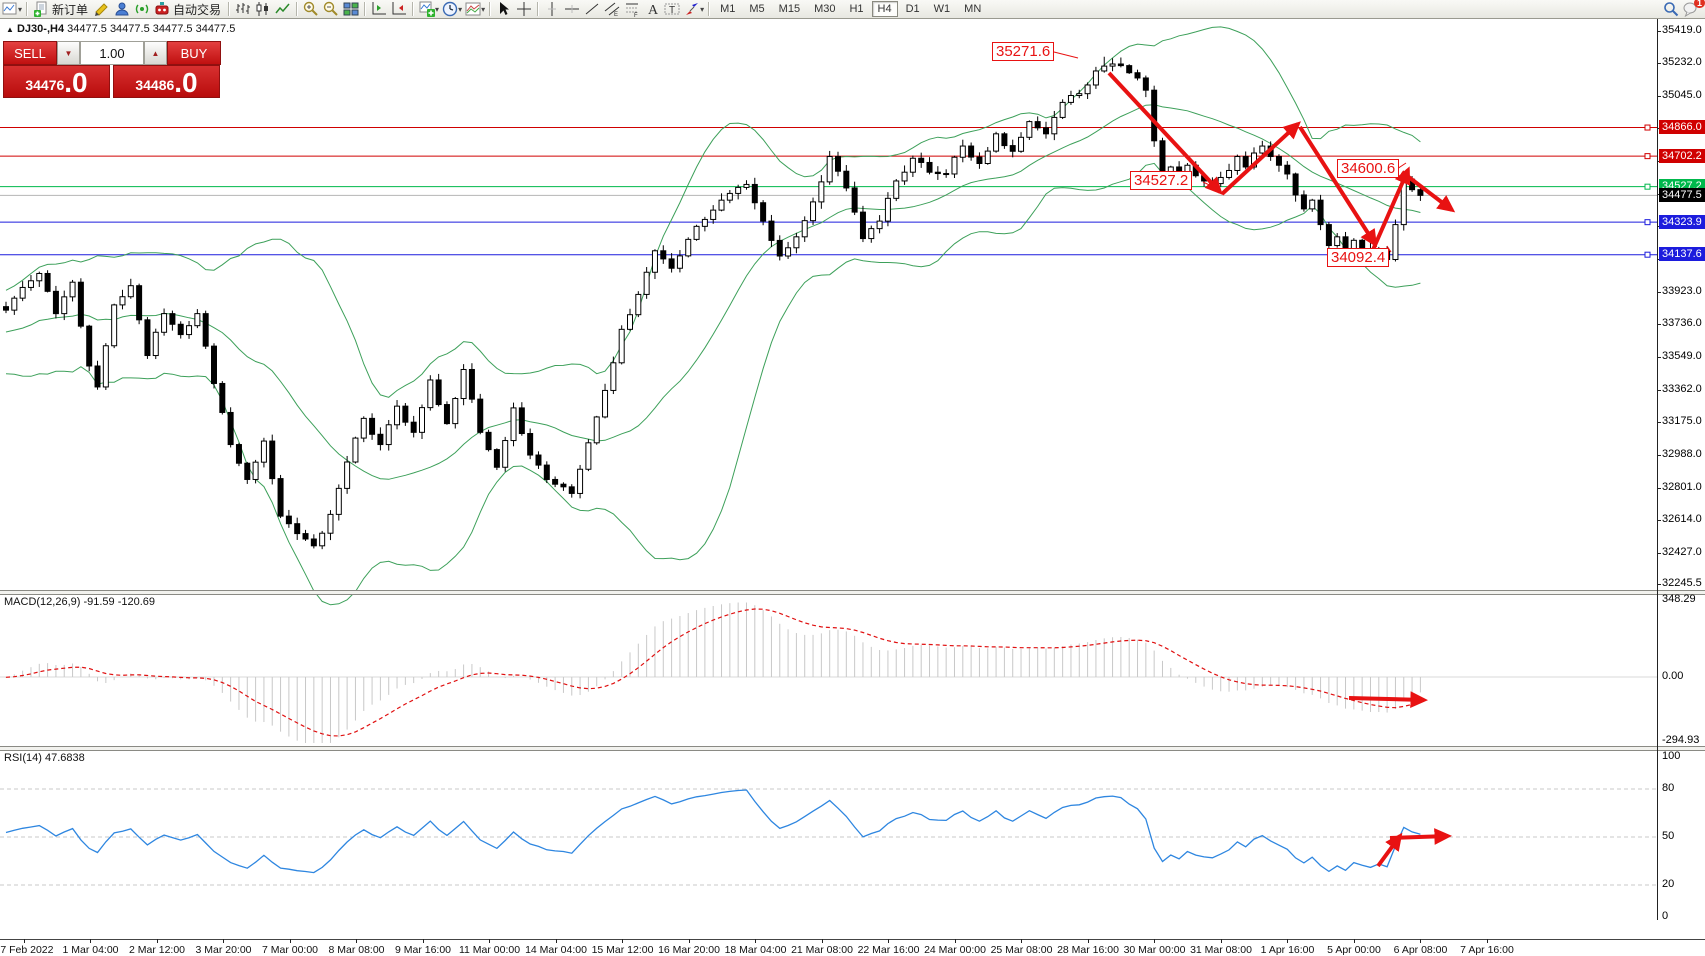 This screenshot has height=956, width=1705. Describe the element at coordinates (122, 9) in the screenshot. I see `profile-icon` at that location.